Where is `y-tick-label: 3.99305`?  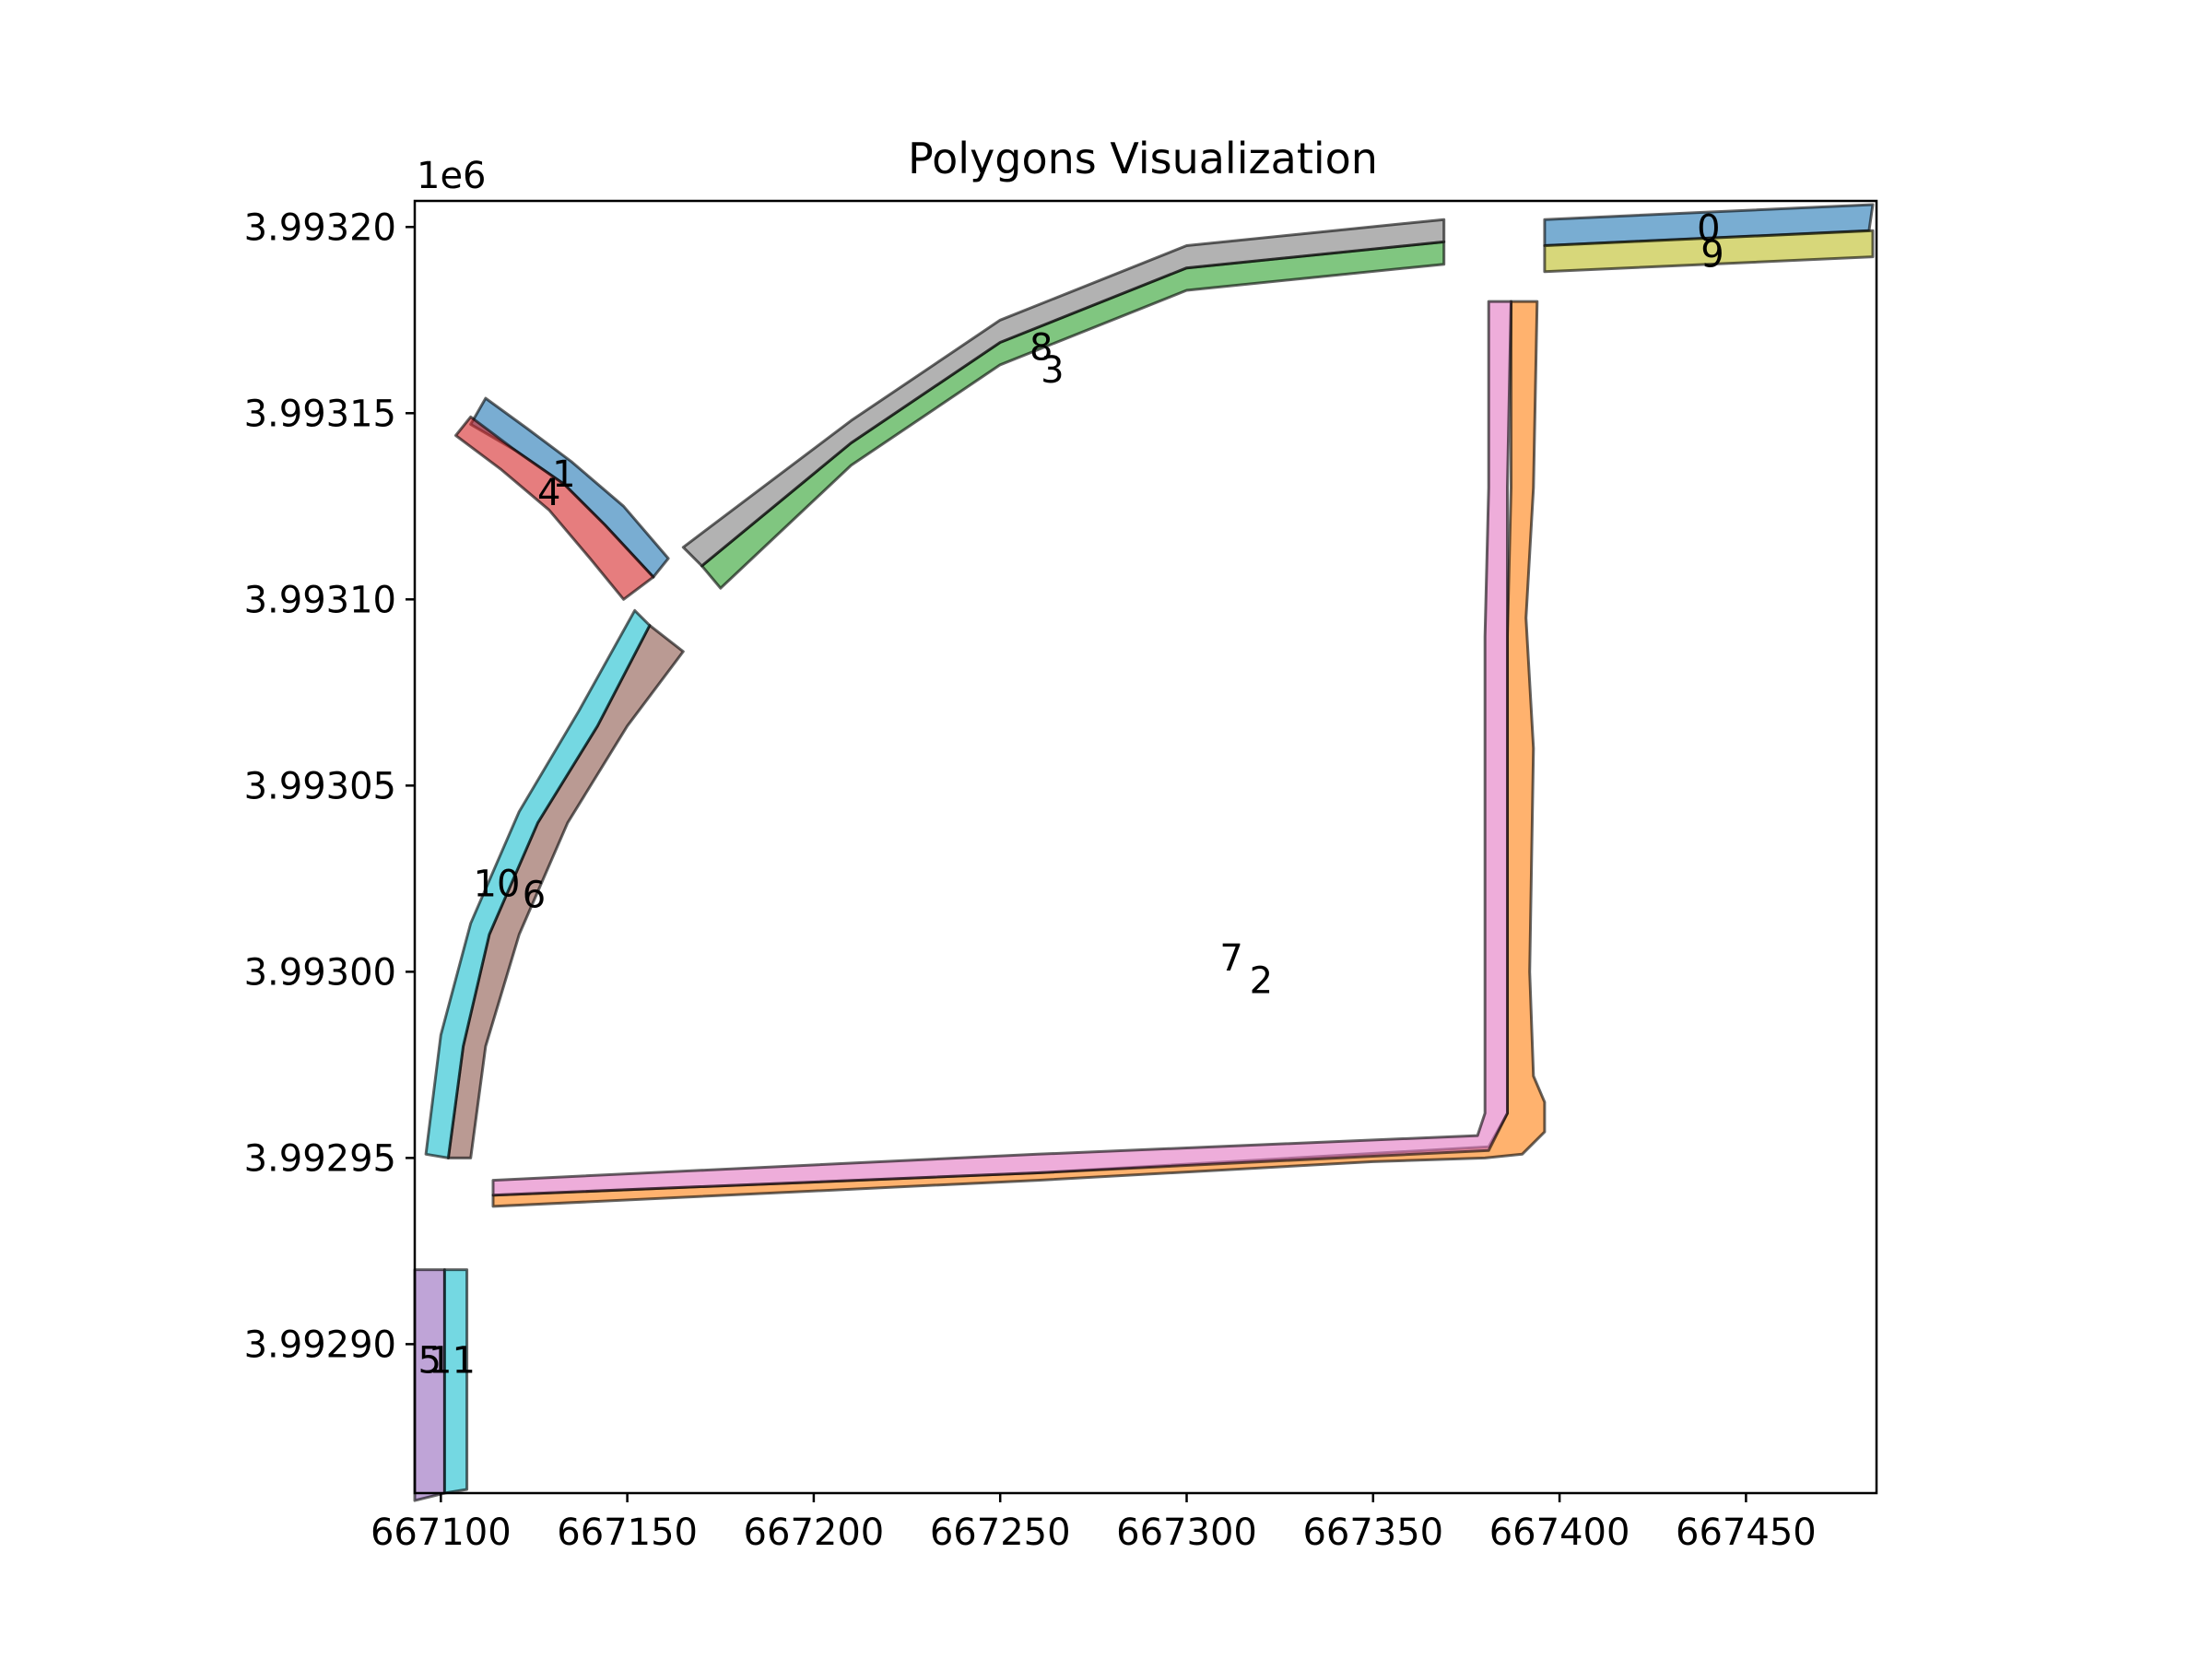
y-tick-label: 3.99305 is located at coordinates (320, 786).